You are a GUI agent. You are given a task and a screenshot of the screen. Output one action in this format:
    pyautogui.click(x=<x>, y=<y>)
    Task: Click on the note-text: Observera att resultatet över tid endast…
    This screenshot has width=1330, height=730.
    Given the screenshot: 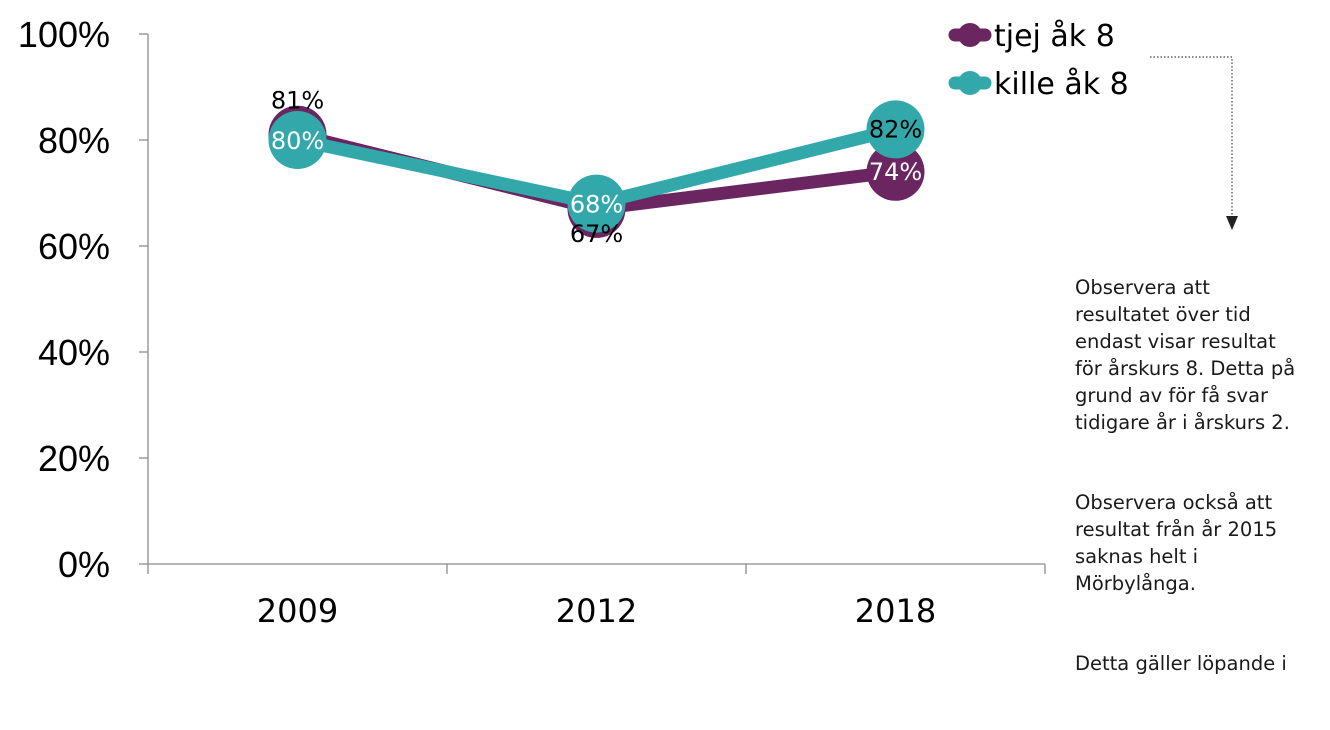 What is the action you would take?
    pyautogui.click(x=1200, y=488)
    